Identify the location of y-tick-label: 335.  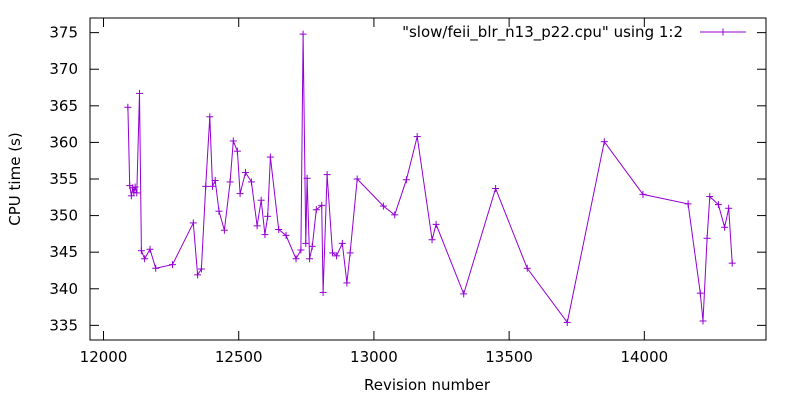
(63, 325).